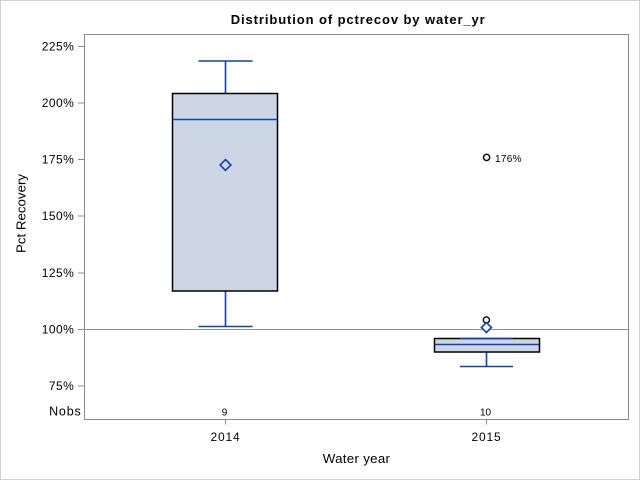  Describe the element at coordinates (58, 103) in the screenshot. I see `svg-text: 200%` at that location.